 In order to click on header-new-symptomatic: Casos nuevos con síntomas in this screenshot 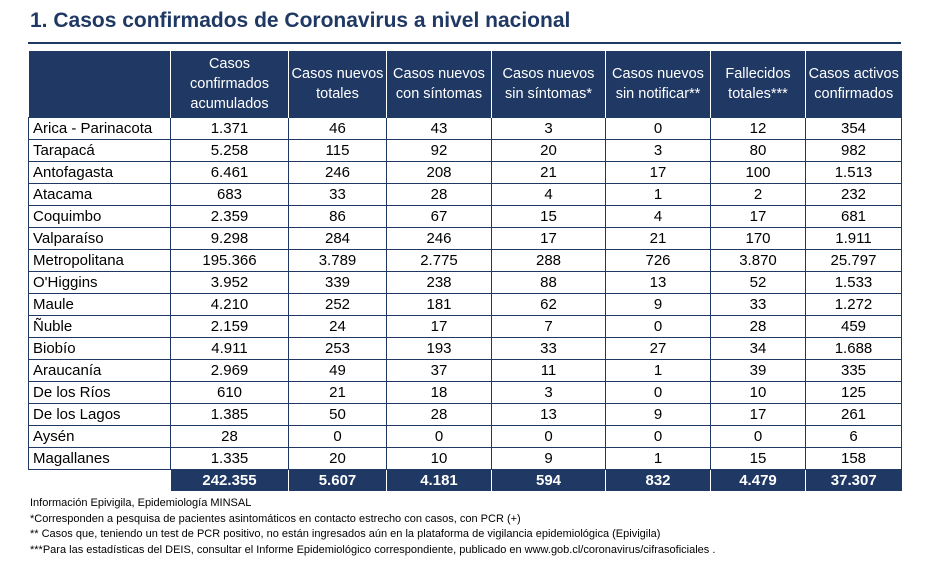, I will do `click(439, 84)`.